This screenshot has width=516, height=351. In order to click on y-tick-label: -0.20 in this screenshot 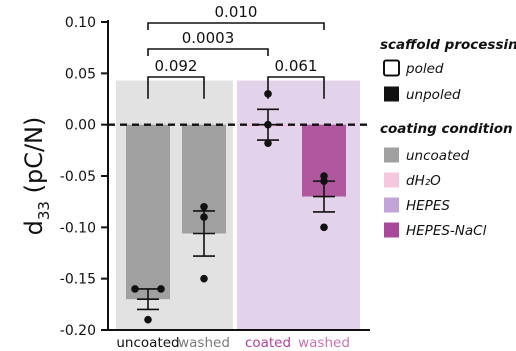, I will do `click(78, 331)`.